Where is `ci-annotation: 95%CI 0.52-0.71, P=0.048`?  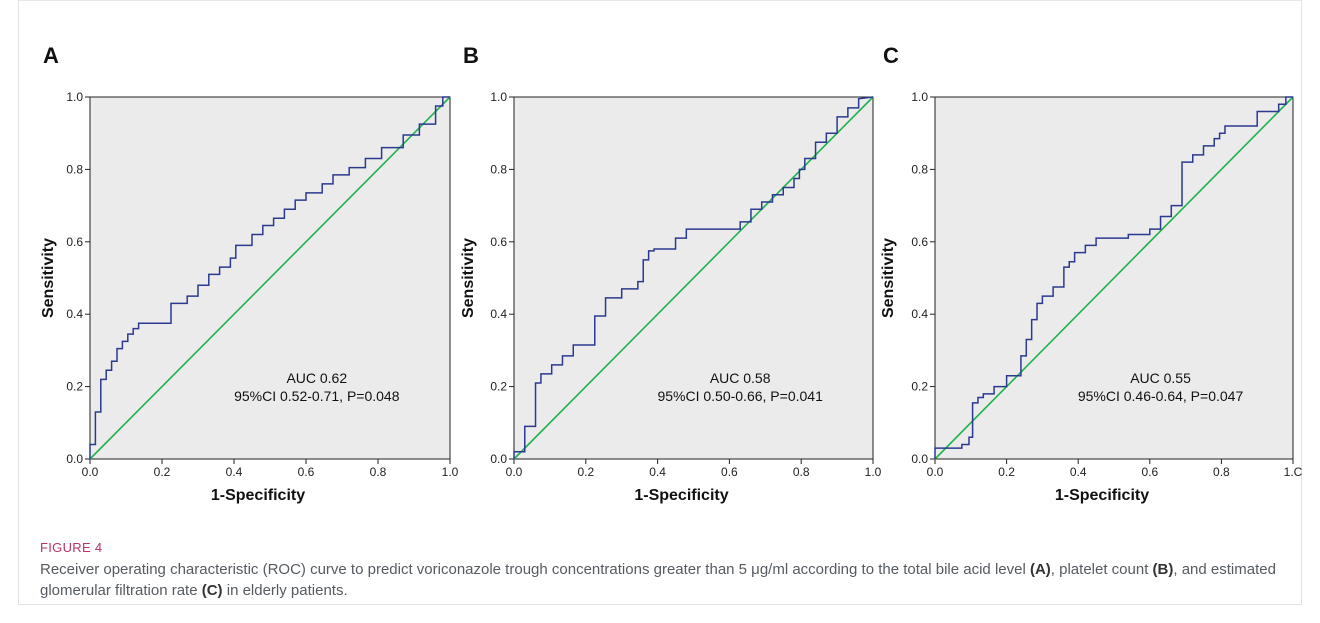 ci-annotation: 95%CI 0.52-0.71, P=0.048 is located at coordinates (317, 396).